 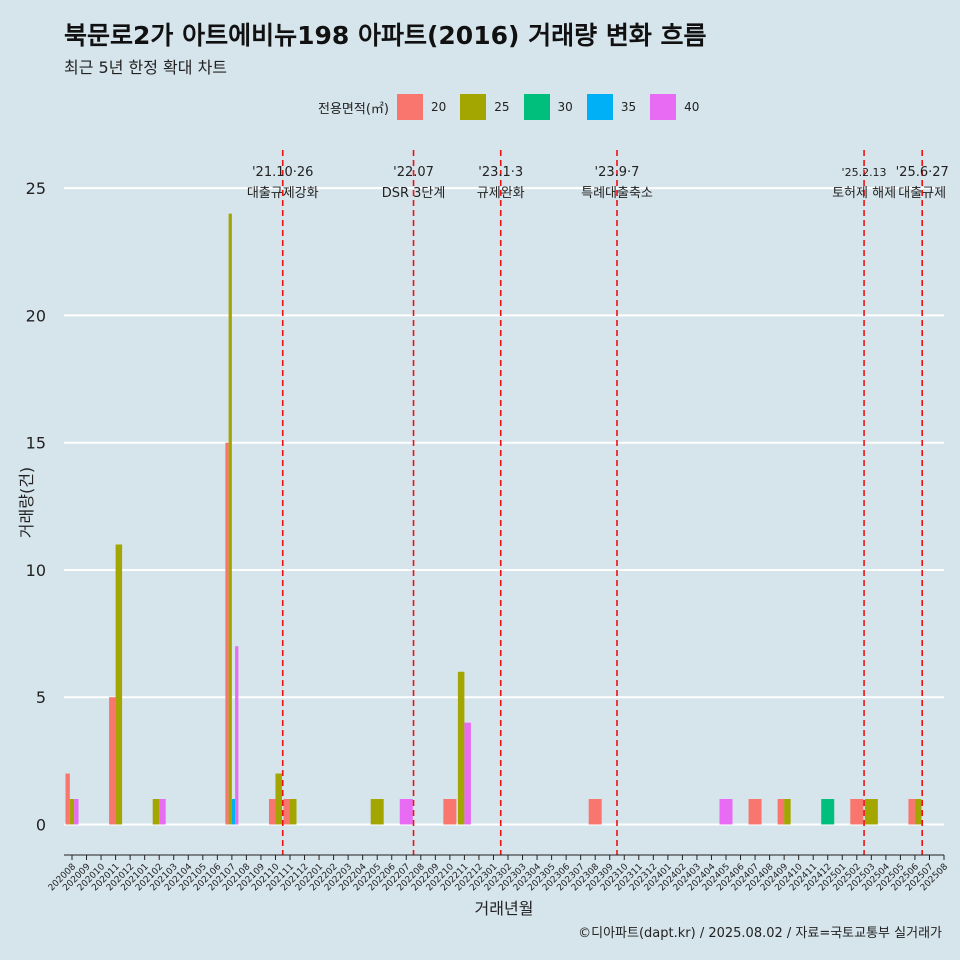 What do you see at coordinates (628, 107) in the screenshot?
I see `legend-label-35: 35` at bounding box center [628, 107].